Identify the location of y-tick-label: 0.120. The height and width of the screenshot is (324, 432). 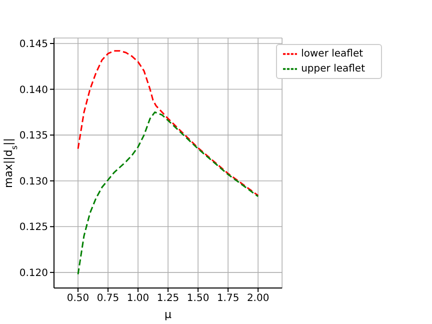
(33, 273).